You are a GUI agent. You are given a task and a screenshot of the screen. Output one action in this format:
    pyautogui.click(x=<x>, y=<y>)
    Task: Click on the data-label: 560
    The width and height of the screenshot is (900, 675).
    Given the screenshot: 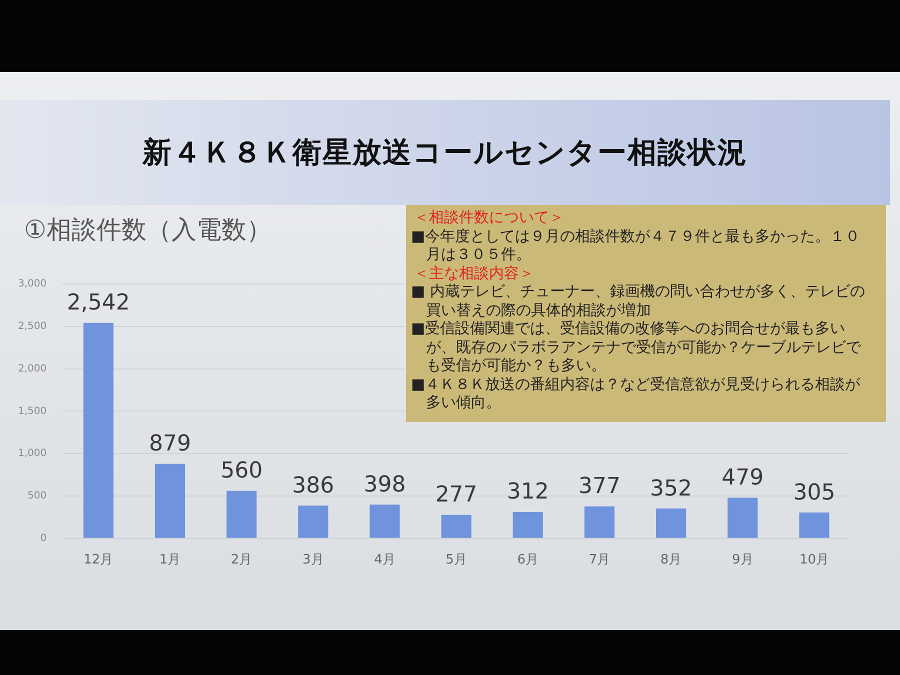 What is the action you would take?
    pyautogui.click(x=241, y=471)
    